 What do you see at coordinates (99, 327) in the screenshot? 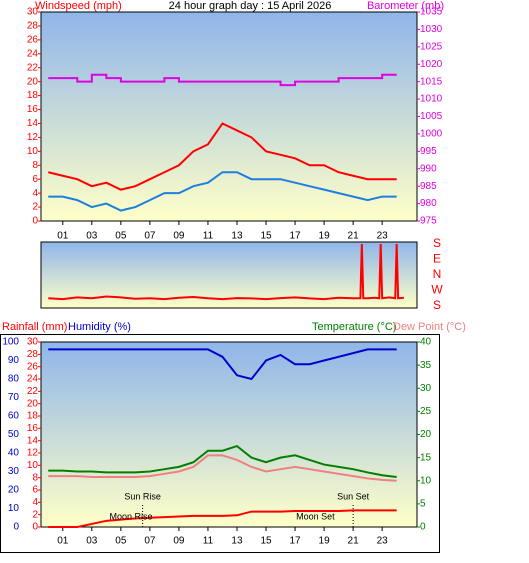
I see `series-label: Humidity (%)` at bounding box center [99, 327].